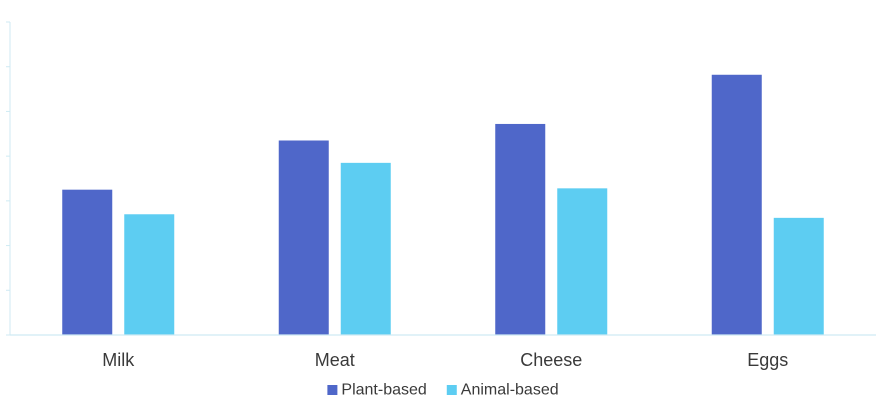 This screenshot has width=876, height=406. Describe the element at coordinates (798, 276) in the screenshot. I see `bar-eggs-animal-based` at that location.